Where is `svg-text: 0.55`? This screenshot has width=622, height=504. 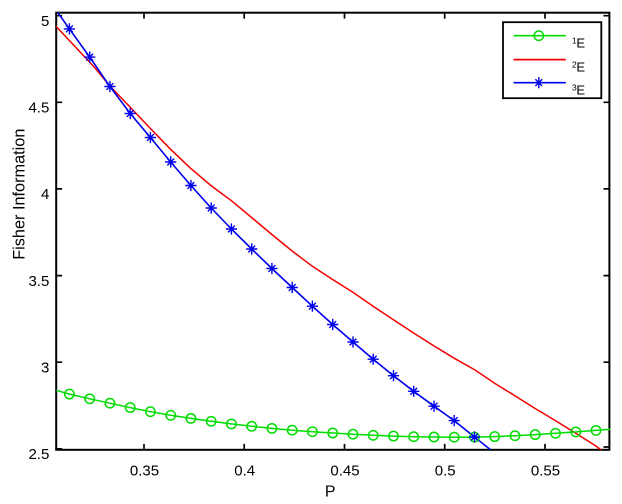 svg-text: 0.55 is located at coordinates (545, 471).